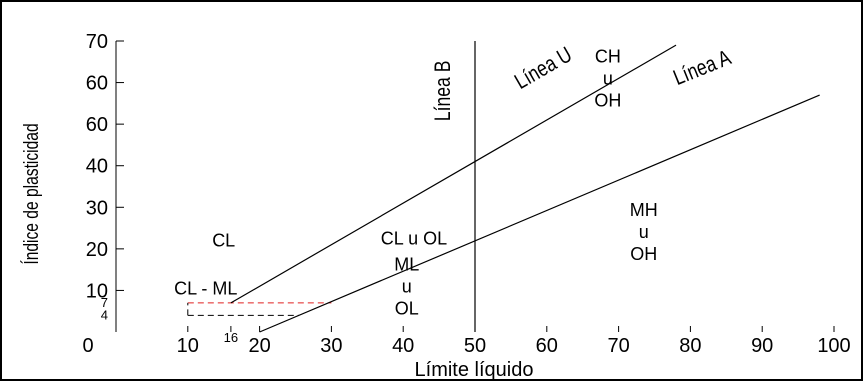  I want to click on x-tick-label: 30, so click(331, 346).